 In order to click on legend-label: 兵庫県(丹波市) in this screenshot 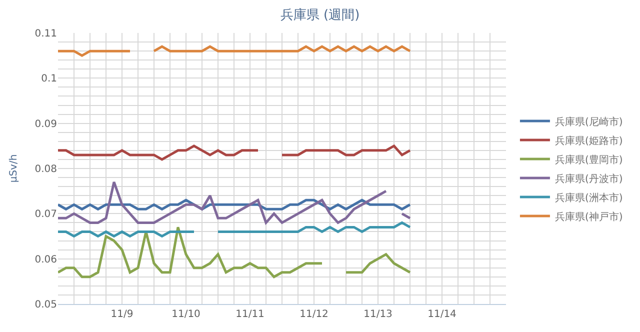, I will do `click(588, 178)`.